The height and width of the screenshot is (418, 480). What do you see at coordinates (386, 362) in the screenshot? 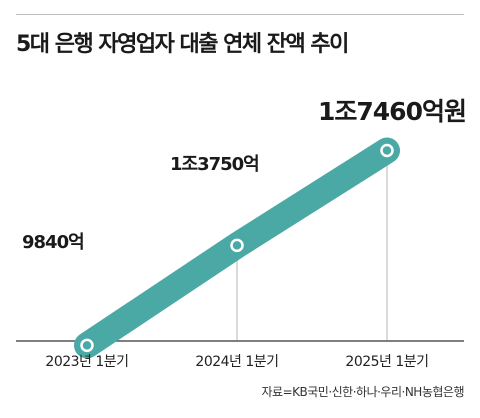
I see `category-label-3: 2025년 1분기` at bounding box center [386, 362].